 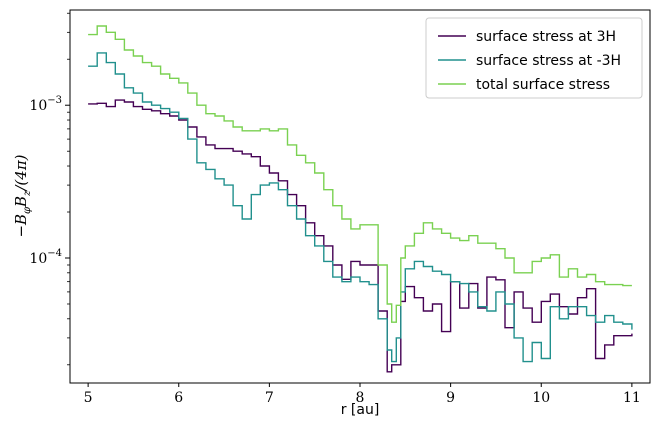 I want to click on legend-box, so click(x=534, y=58).